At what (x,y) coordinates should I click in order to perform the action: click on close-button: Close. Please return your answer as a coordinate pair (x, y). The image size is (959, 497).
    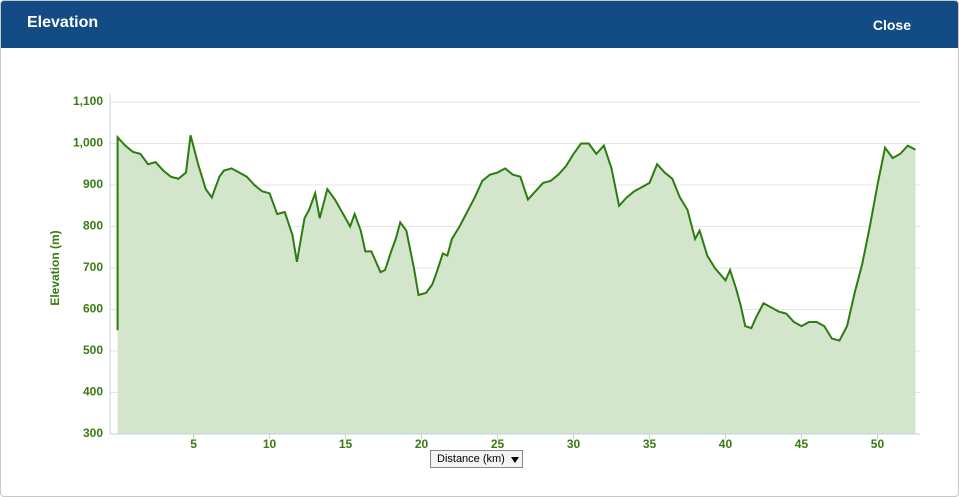
    Looking at the image, I should click on (891, 25).